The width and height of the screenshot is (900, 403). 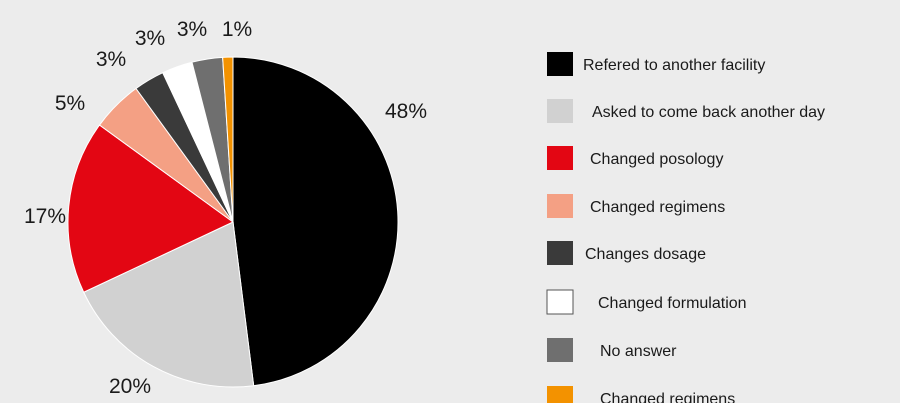 What do you see at coordinates (237, 29) in the screenshot?
I see `slice-value-label-8: 1%` at bounding box center [237, 29].